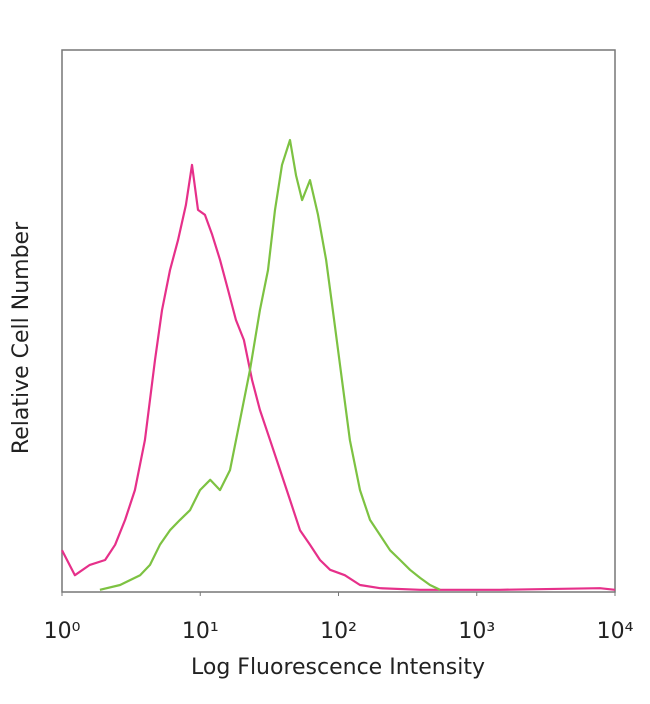  What do you see at coordinates (21, 337) in the screenshot?
I see `y-axis-label: Relative Cell Number` at bounding box center [21, 337].